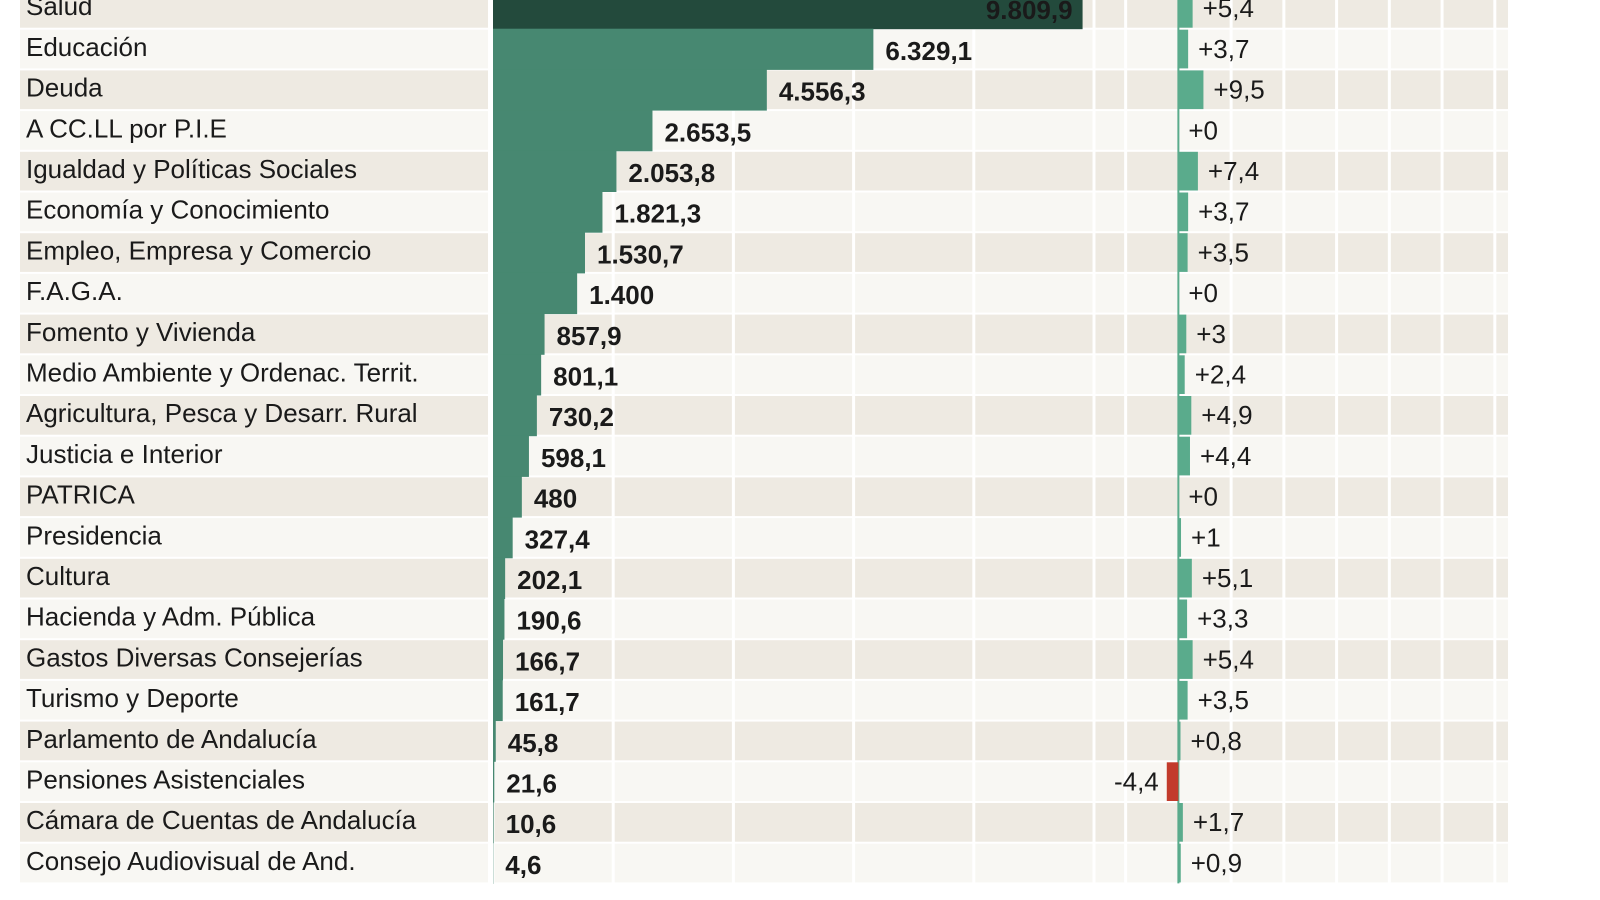 This screenshot has width=1600, height=900. Describe the element at coordinates (671, 173) in the screenshot. I see `value-label: 2.053,8` at that location.